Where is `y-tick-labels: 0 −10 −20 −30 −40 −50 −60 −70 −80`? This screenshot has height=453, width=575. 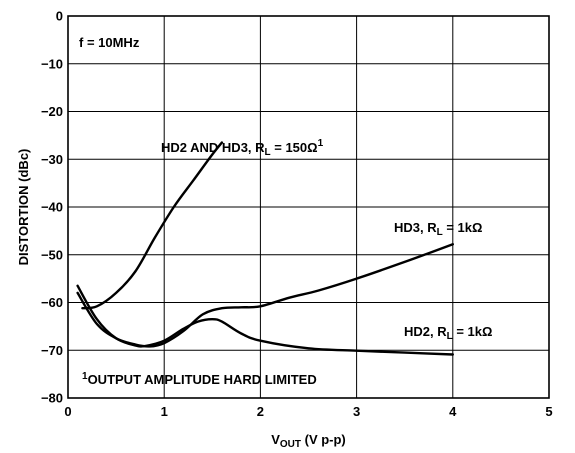
y-tick-labels: 0 −10 −20 −30 −40 −50 −60 −70 −80 is located at coordinates (52, 207).